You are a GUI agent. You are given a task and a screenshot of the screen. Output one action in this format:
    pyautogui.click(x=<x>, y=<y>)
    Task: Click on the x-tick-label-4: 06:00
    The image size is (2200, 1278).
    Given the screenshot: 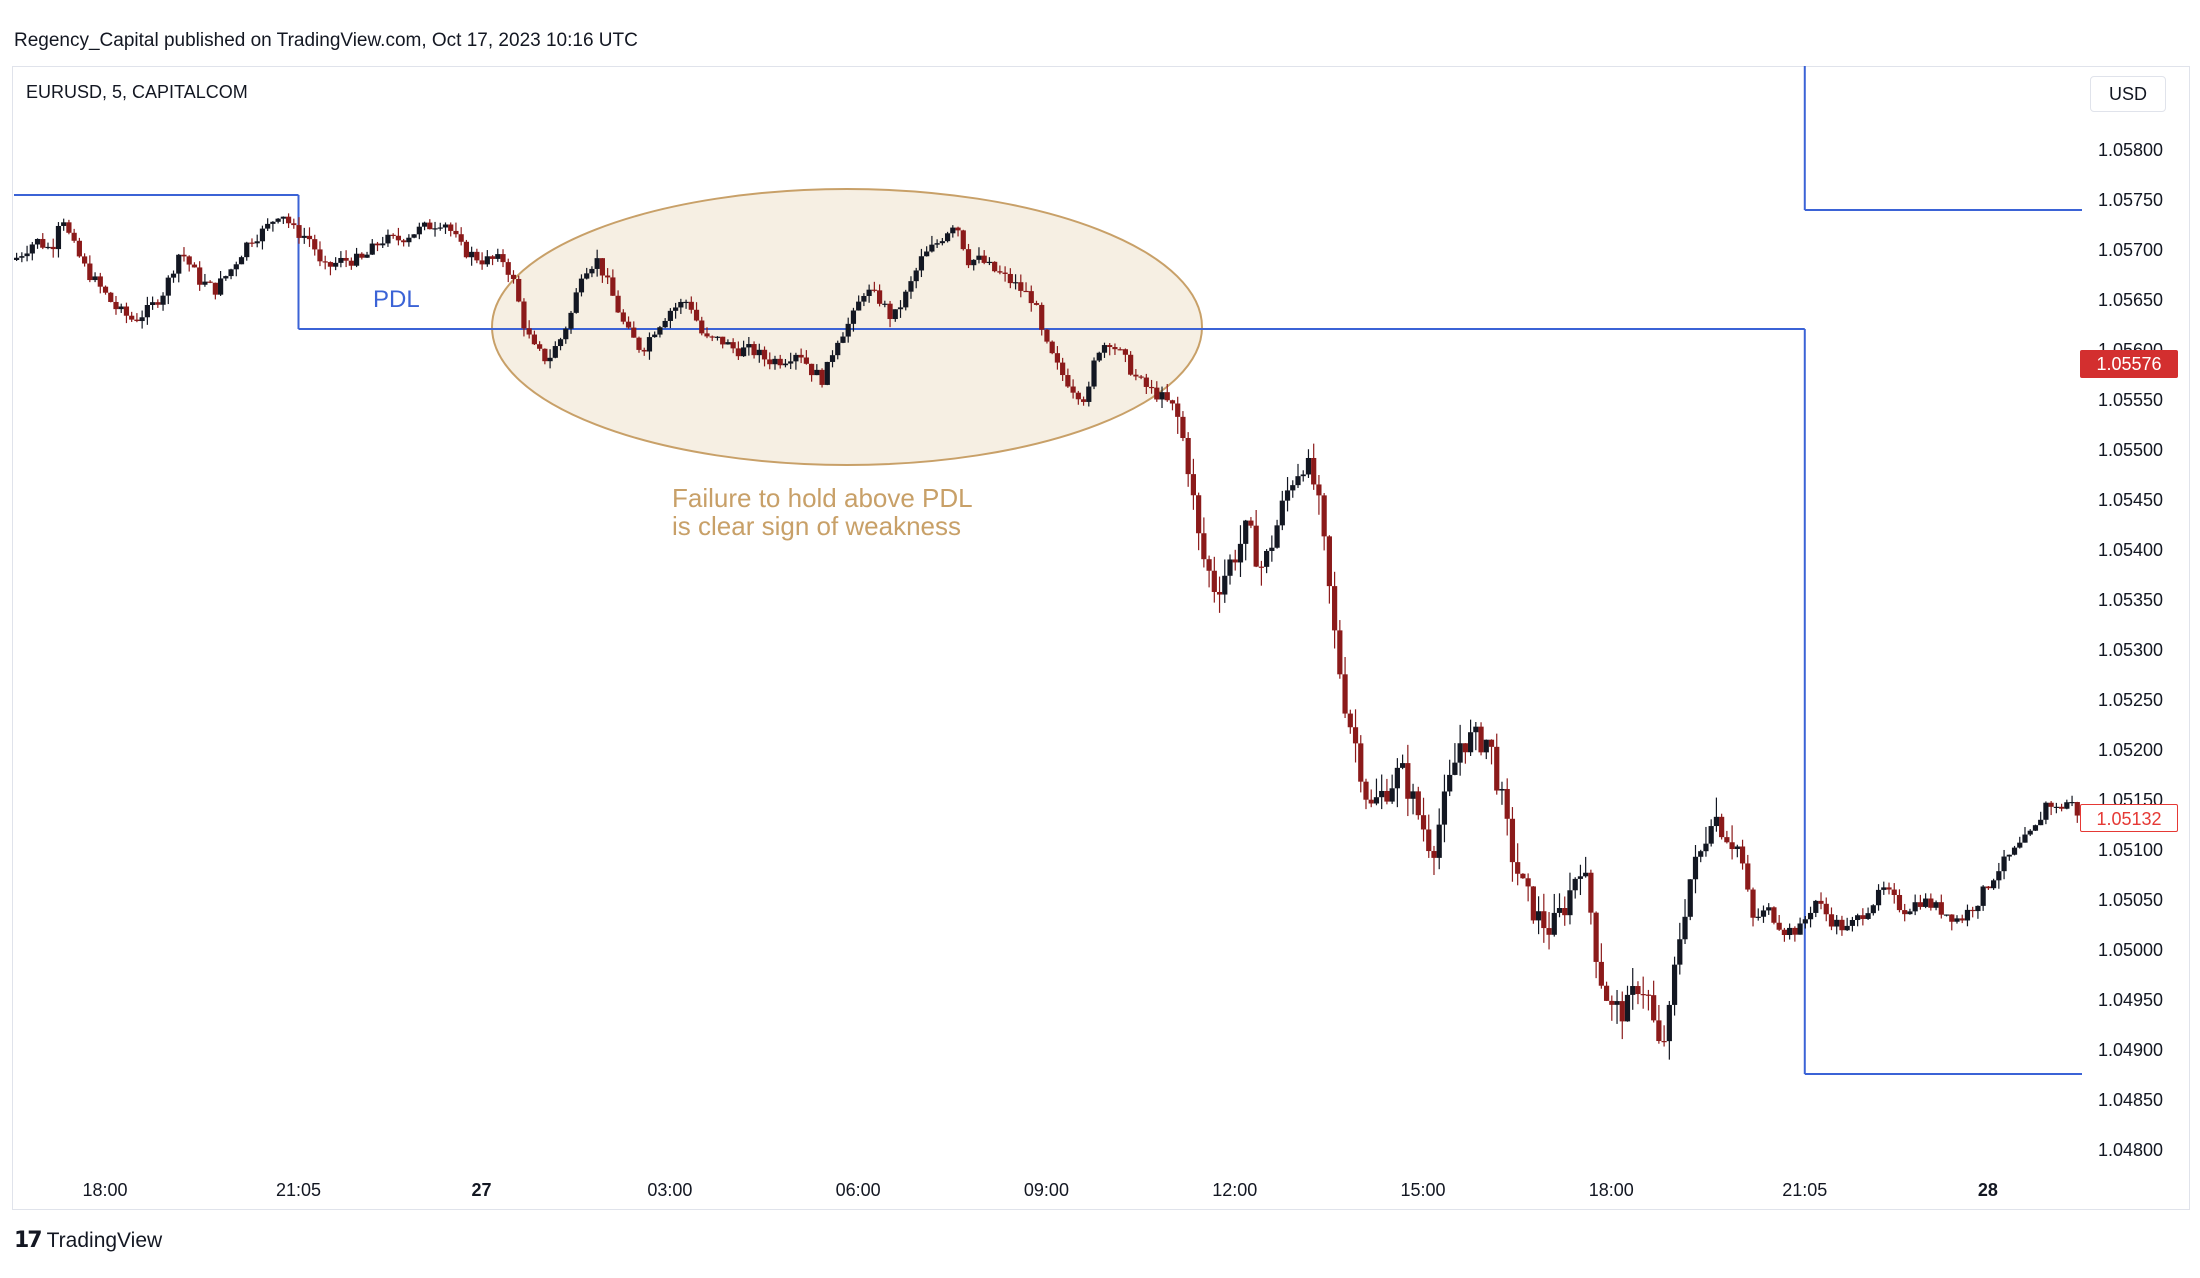 What is the action you would take?
    pyautogui.click(x=858, y=1190)
    